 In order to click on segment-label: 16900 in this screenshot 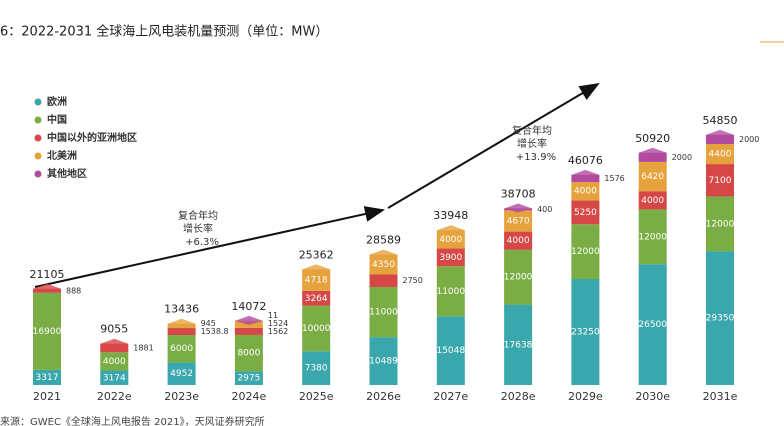, I will do `click(47, 332)`.